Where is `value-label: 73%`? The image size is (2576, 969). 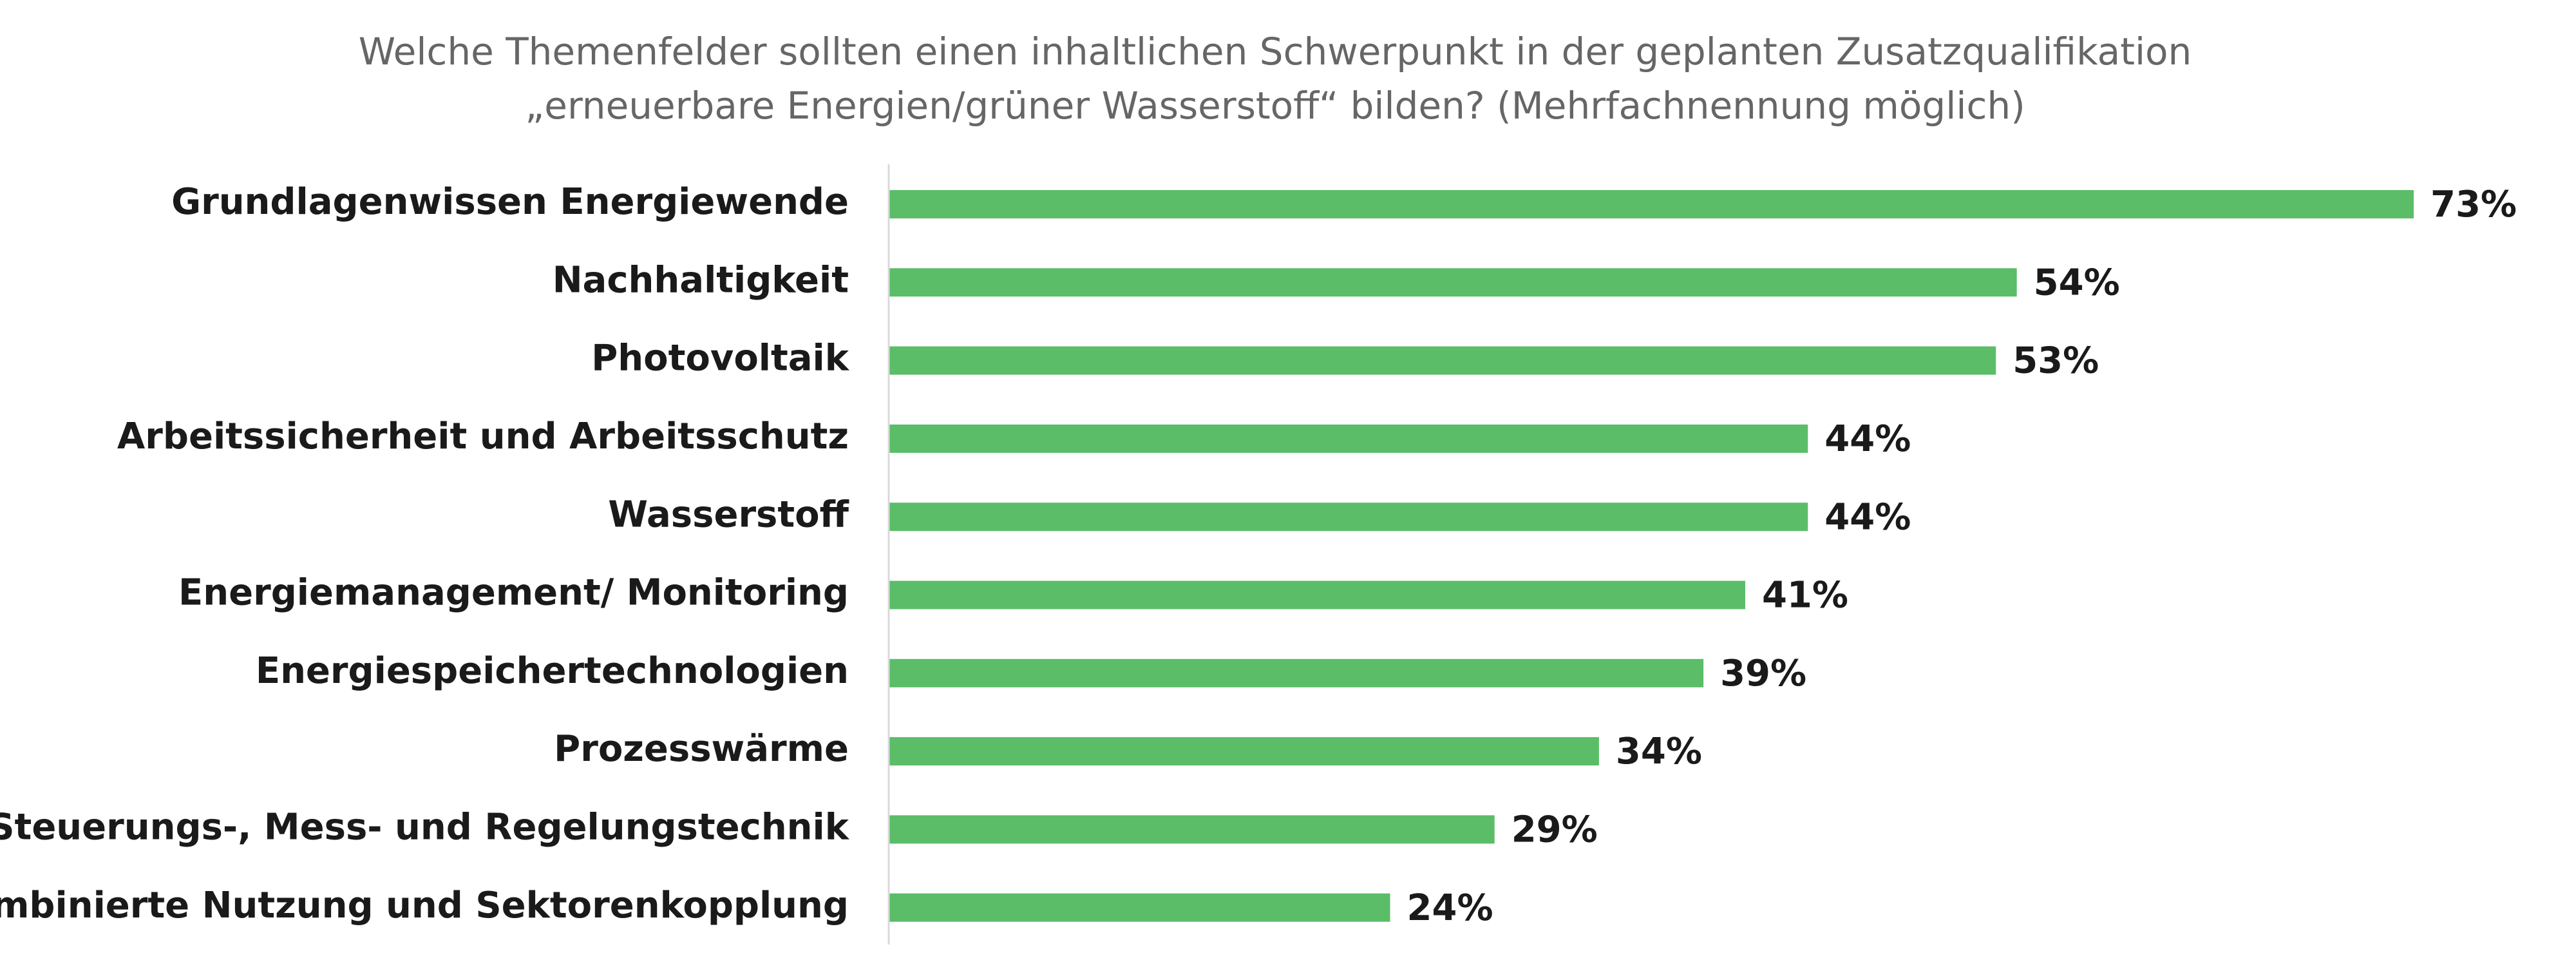 value-label: 73% is located at coordinates (2473, 204).